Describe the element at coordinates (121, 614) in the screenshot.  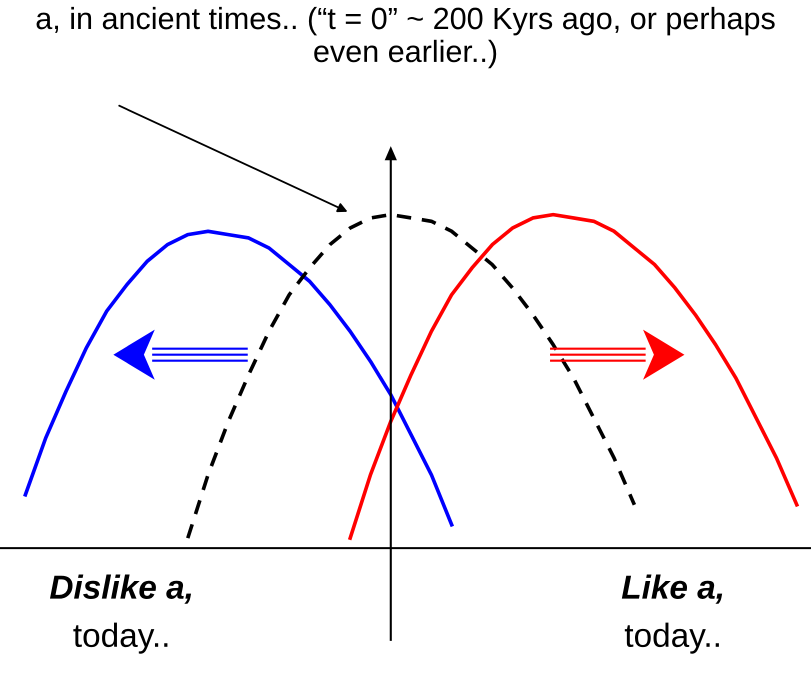
I see `text: Dislike a, today..` at that location.